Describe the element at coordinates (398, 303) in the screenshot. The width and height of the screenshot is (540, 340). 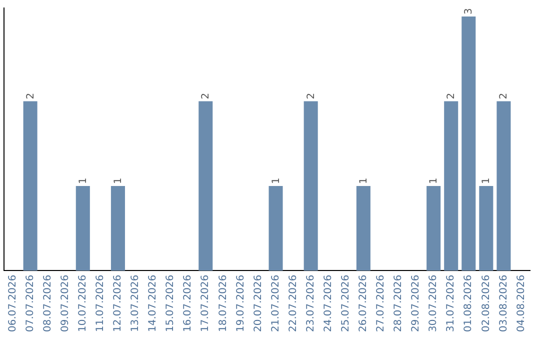
I see `x-tick-label: 28.07.2026` at that location.